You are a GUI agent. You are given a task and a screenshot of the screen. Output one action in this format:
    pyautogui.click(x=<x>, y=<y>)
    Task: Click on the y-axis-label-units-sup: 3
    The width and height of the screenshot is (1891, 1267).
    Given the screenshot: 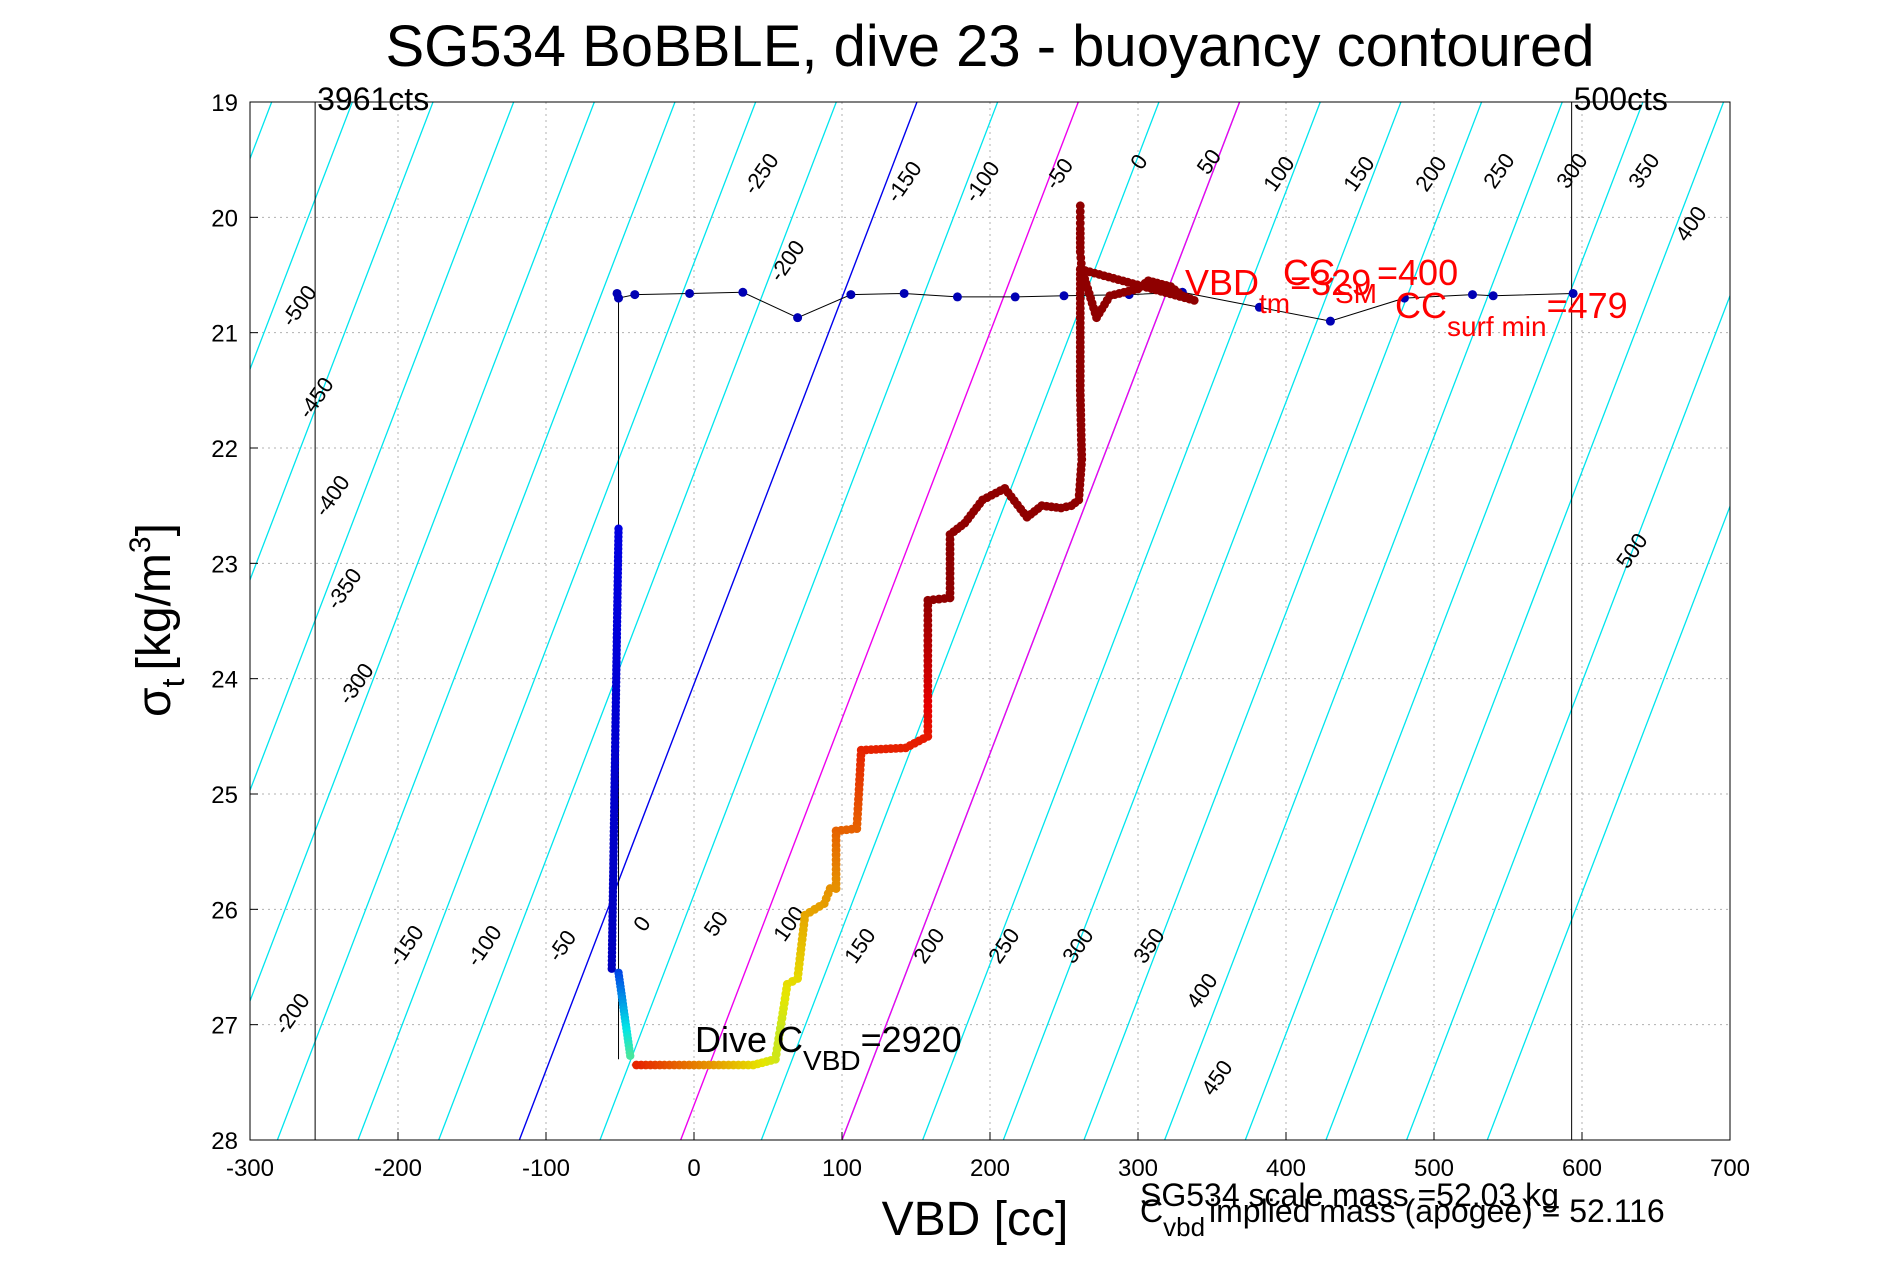 What is the action you would take?
    pyautogui.click(x=140, y=544)
    